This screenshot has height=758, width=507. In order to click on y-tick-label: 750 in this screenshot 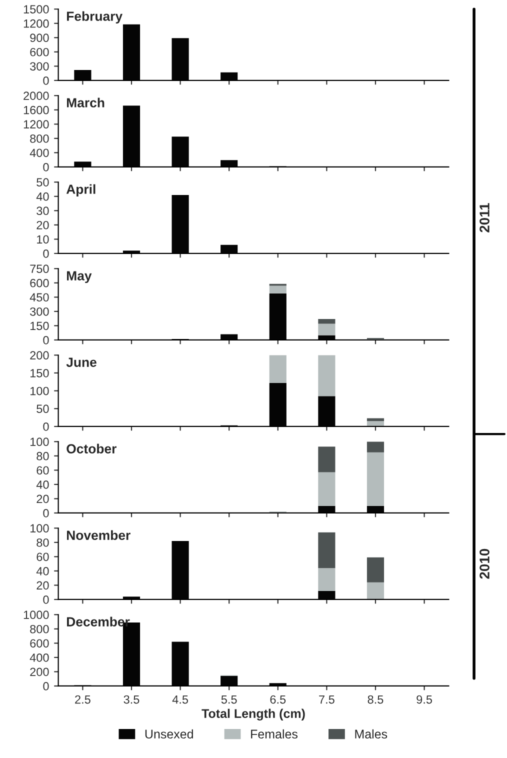, I will do `click(39, 269)`.